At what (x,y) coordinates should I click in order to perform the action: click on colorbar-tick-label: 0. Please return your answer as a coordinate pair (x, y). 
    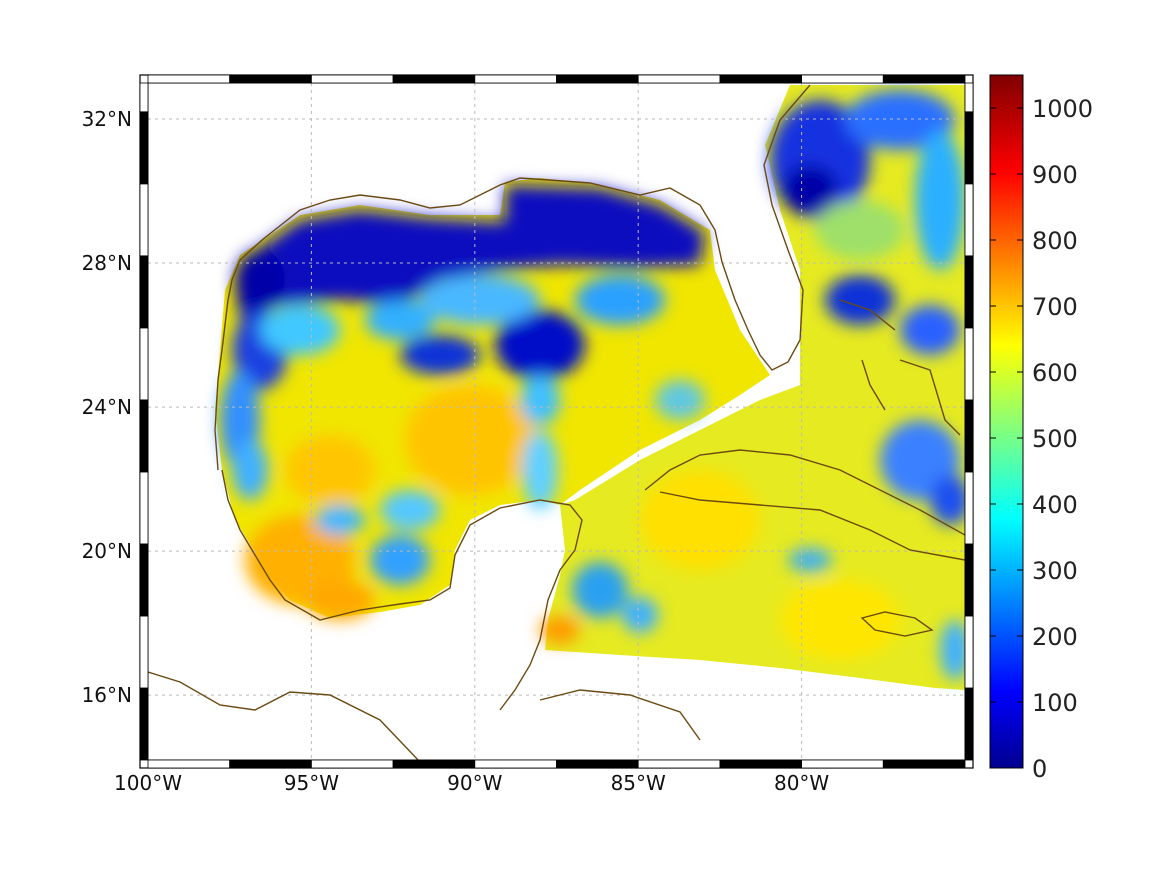
    Looking at the image, I should click on (1039, 769).